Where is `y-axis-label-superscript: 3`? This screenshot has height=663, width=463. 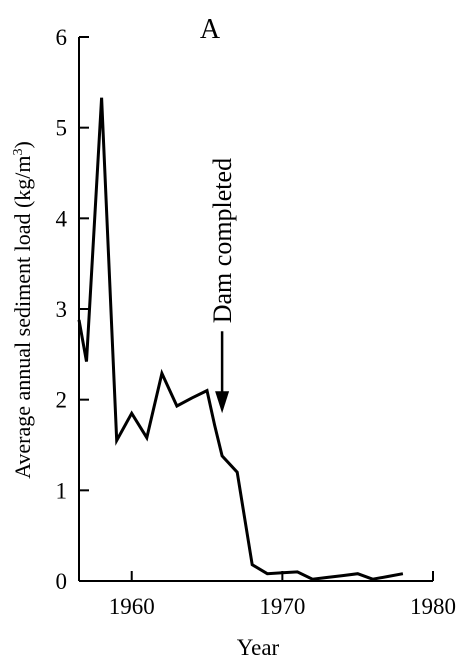 y-axis-label-superscript: 3 is located at coordinates (18, 151).